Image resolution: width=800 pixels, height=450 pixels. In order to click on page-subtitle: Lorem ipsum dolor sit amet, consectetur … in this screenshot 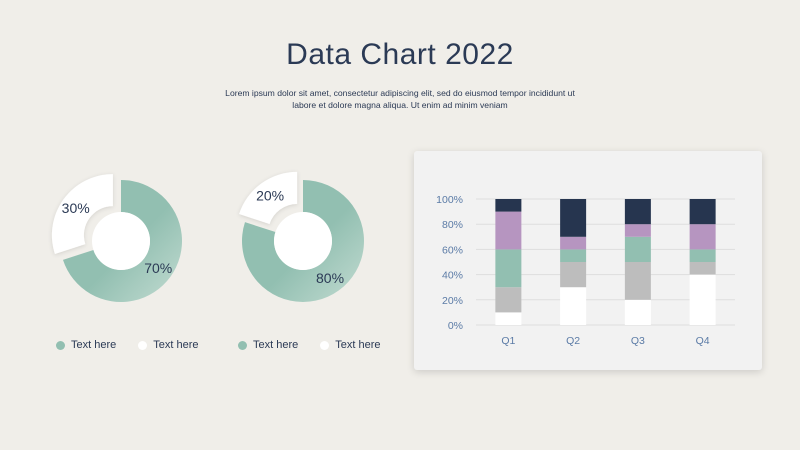, I will do `click(400, 99)`.